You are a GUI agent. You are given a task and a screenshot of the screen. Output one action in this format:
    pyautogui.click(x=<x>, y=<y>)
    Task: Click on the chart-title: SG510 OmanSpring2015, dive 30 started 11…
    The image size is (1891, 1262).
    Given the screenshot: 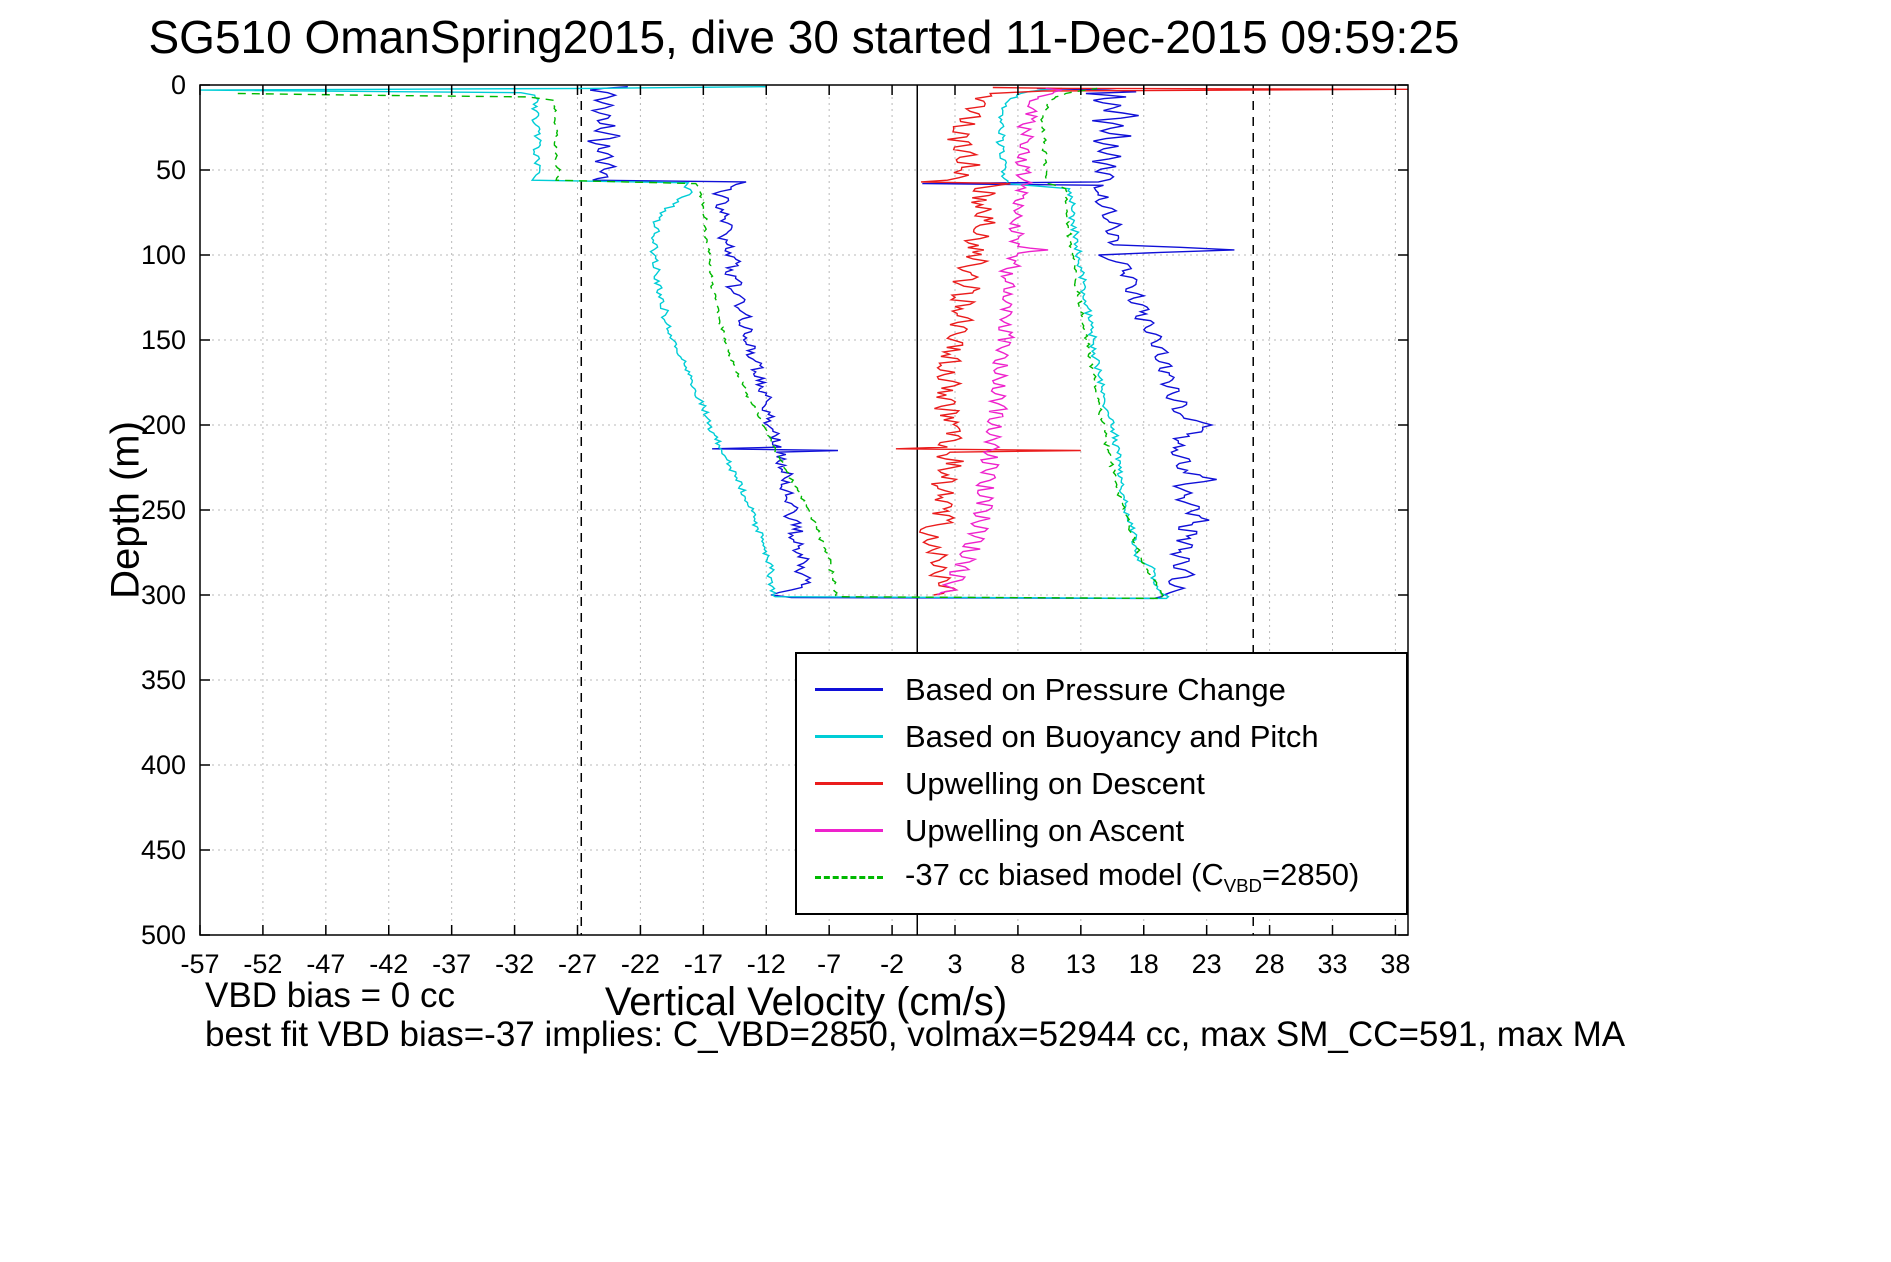 What is the action you would take?
    pyautogui.click(x=804, y=37)
    